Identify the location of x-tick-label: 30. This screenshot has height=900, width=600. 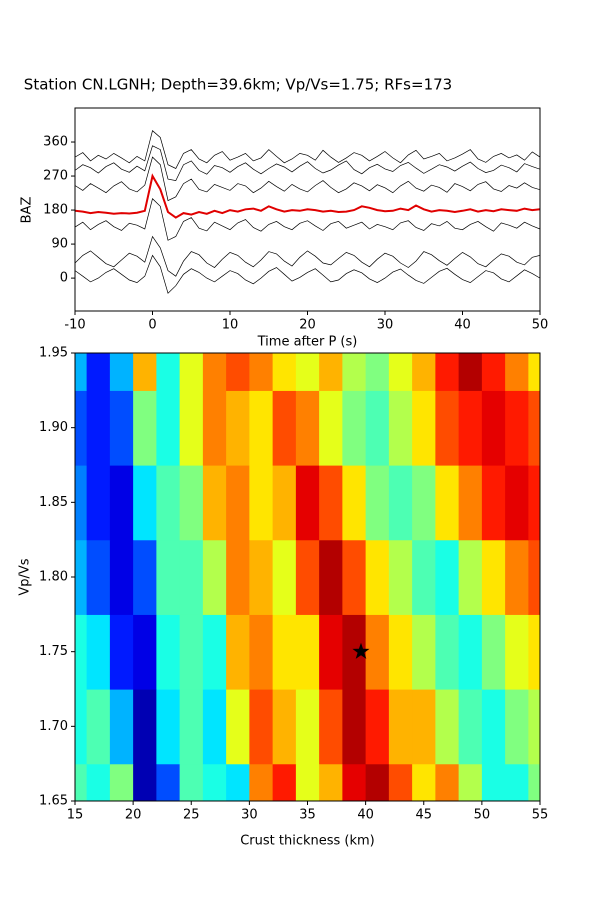
(385, 325).